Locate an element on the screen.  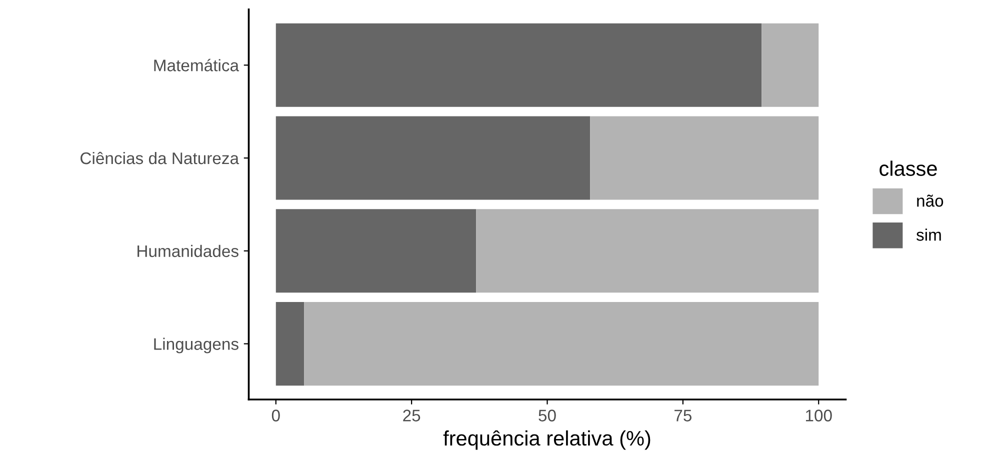
x-tick-label: 25 is located at coordinates (411, 416).